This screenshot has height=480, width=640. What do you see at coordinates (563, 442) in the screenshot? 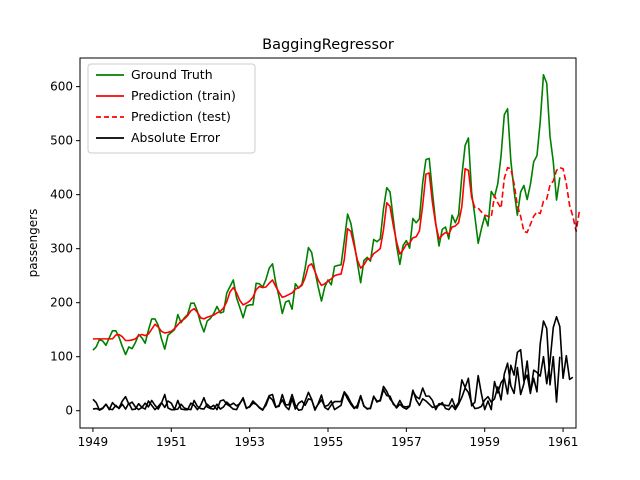
I see `x-tick-label: 1961` at bounding box center [563, 442].